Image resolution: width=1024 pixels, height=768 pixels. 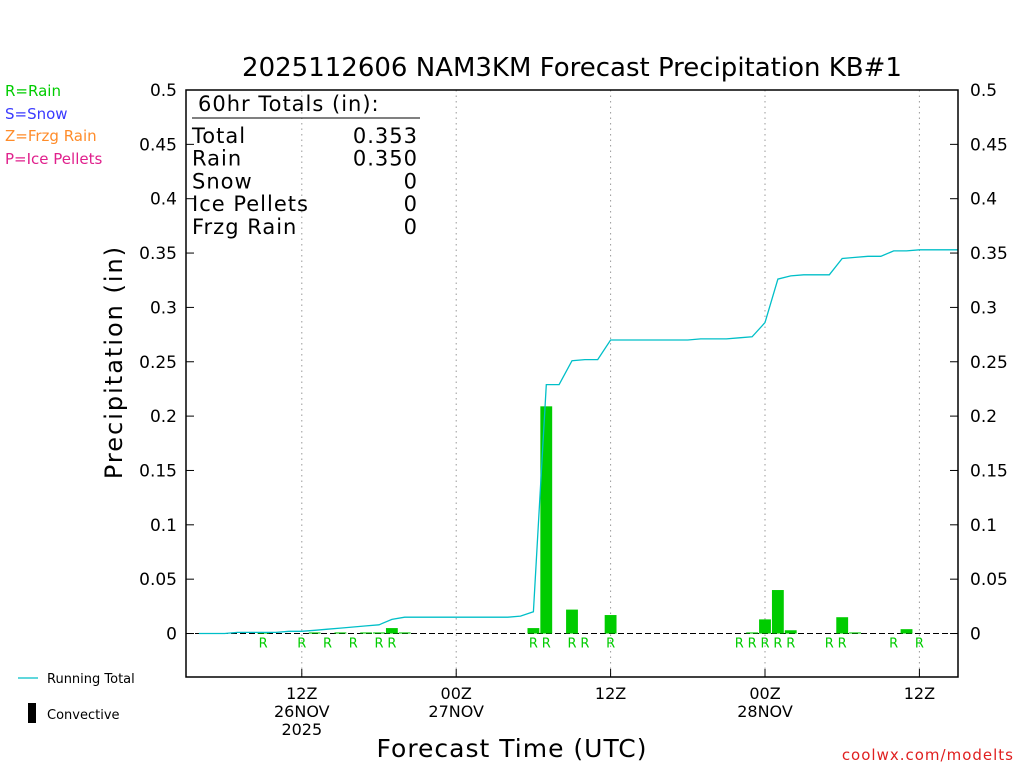 What do you see at coordinates (91, 679) in the screenshot?
I see `running-total-legend-label: Running Total` at bounding box center [91, 679].